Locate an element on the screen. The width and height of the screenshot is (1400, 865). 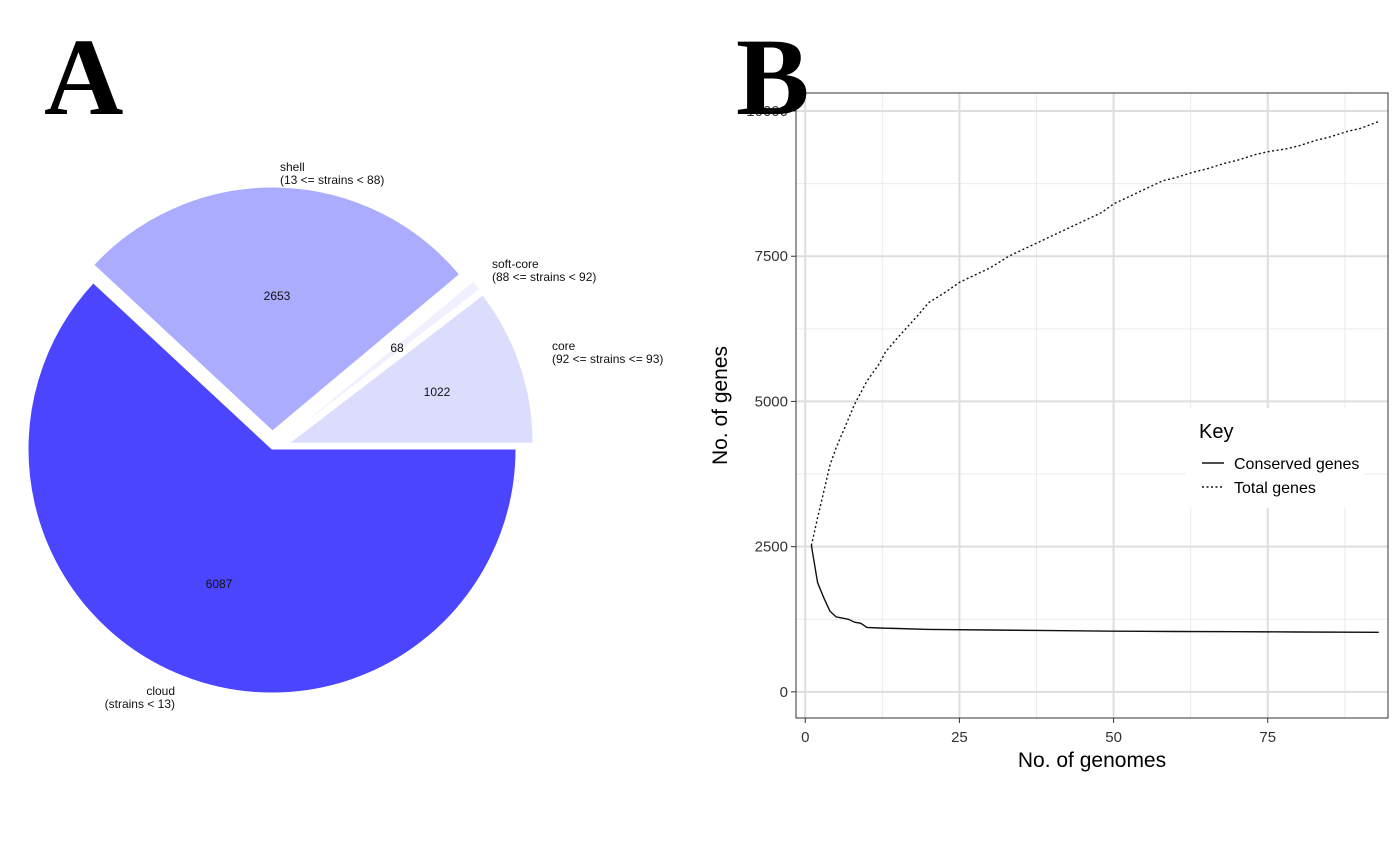
slice-range-core: (92 <= strains <= 93) is located at coordinates (607, 359).